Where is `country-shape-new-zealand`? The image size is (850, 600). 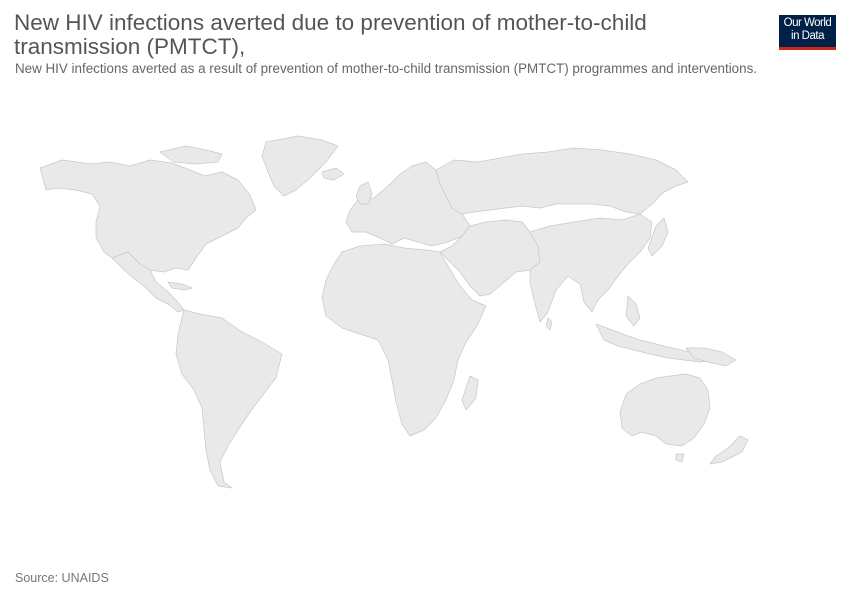 country-shape-new-zealand is located at coordinates (729, 450).